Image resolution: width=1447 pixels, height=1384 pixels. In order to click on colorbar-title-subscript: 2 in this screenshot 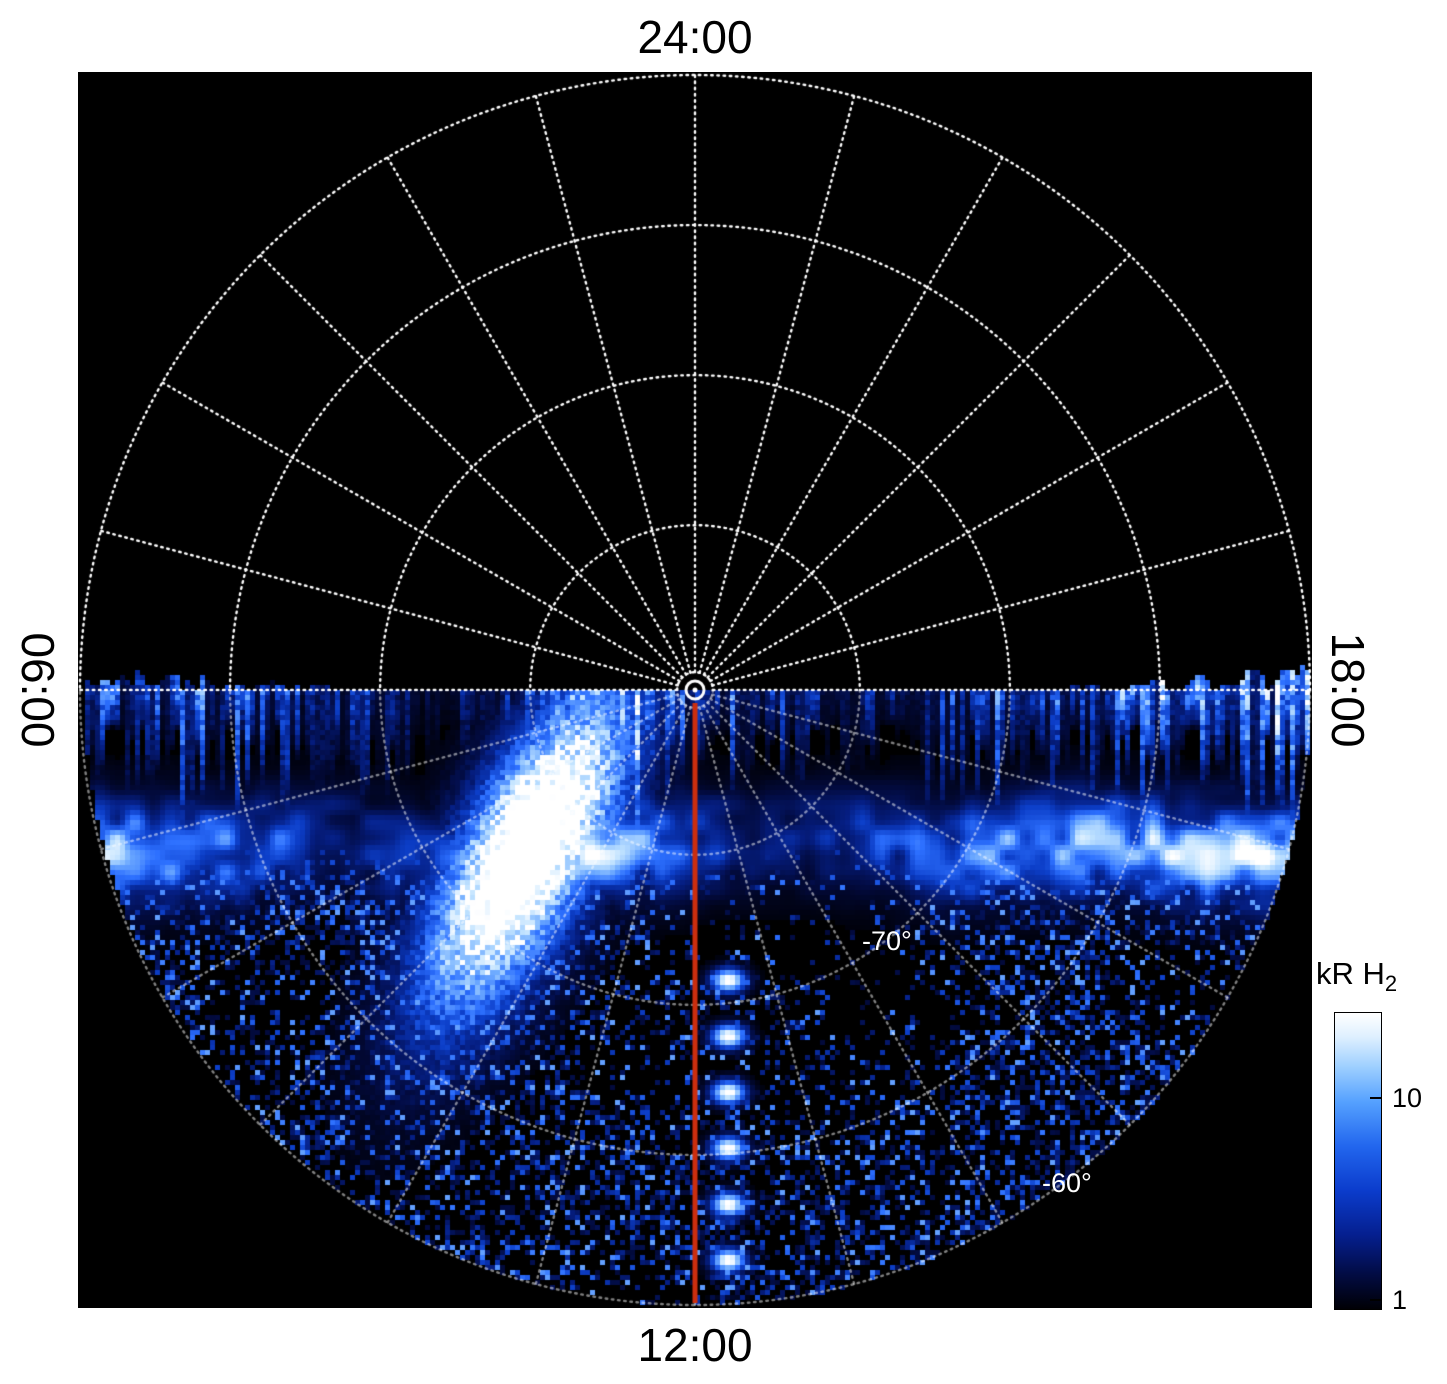, I will do `click(1391, 984)`.